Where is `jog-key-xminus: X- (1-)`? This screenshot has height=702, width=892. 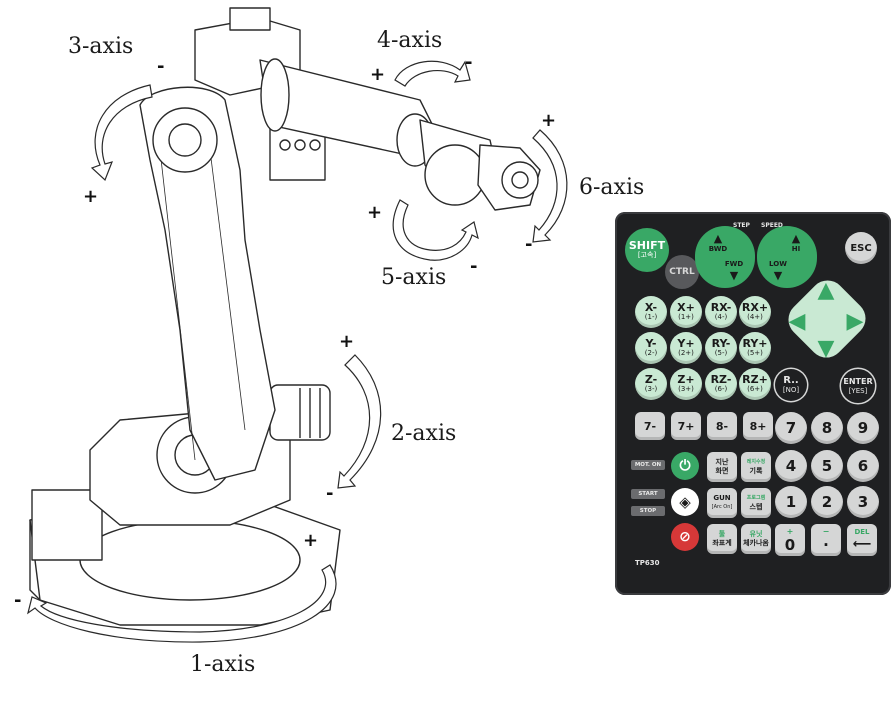 jog-key-xminus: X- (1-) is located at coordinates (651, 312).